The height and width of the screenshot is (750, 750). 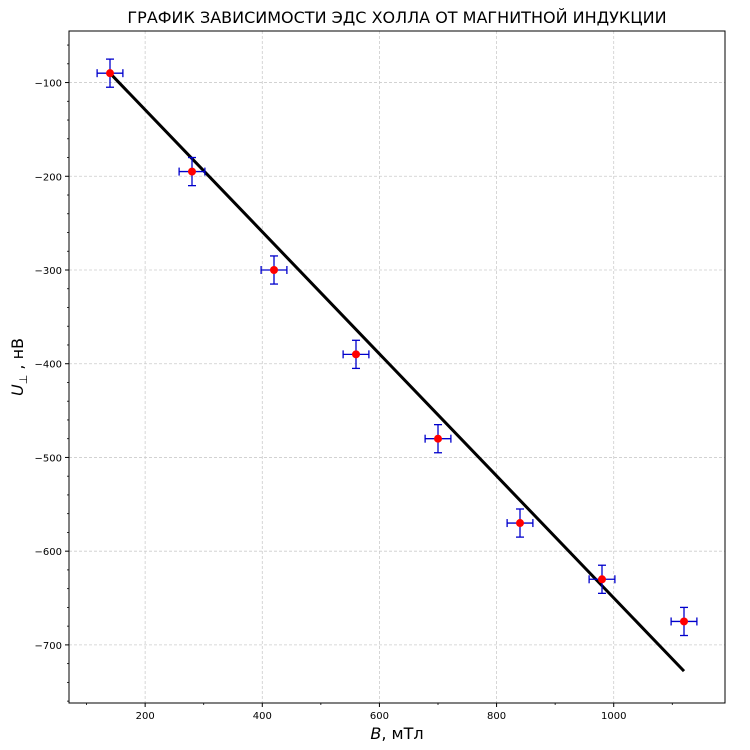 I want to click on y-tick-label: −100, so click(x=48, y=84).